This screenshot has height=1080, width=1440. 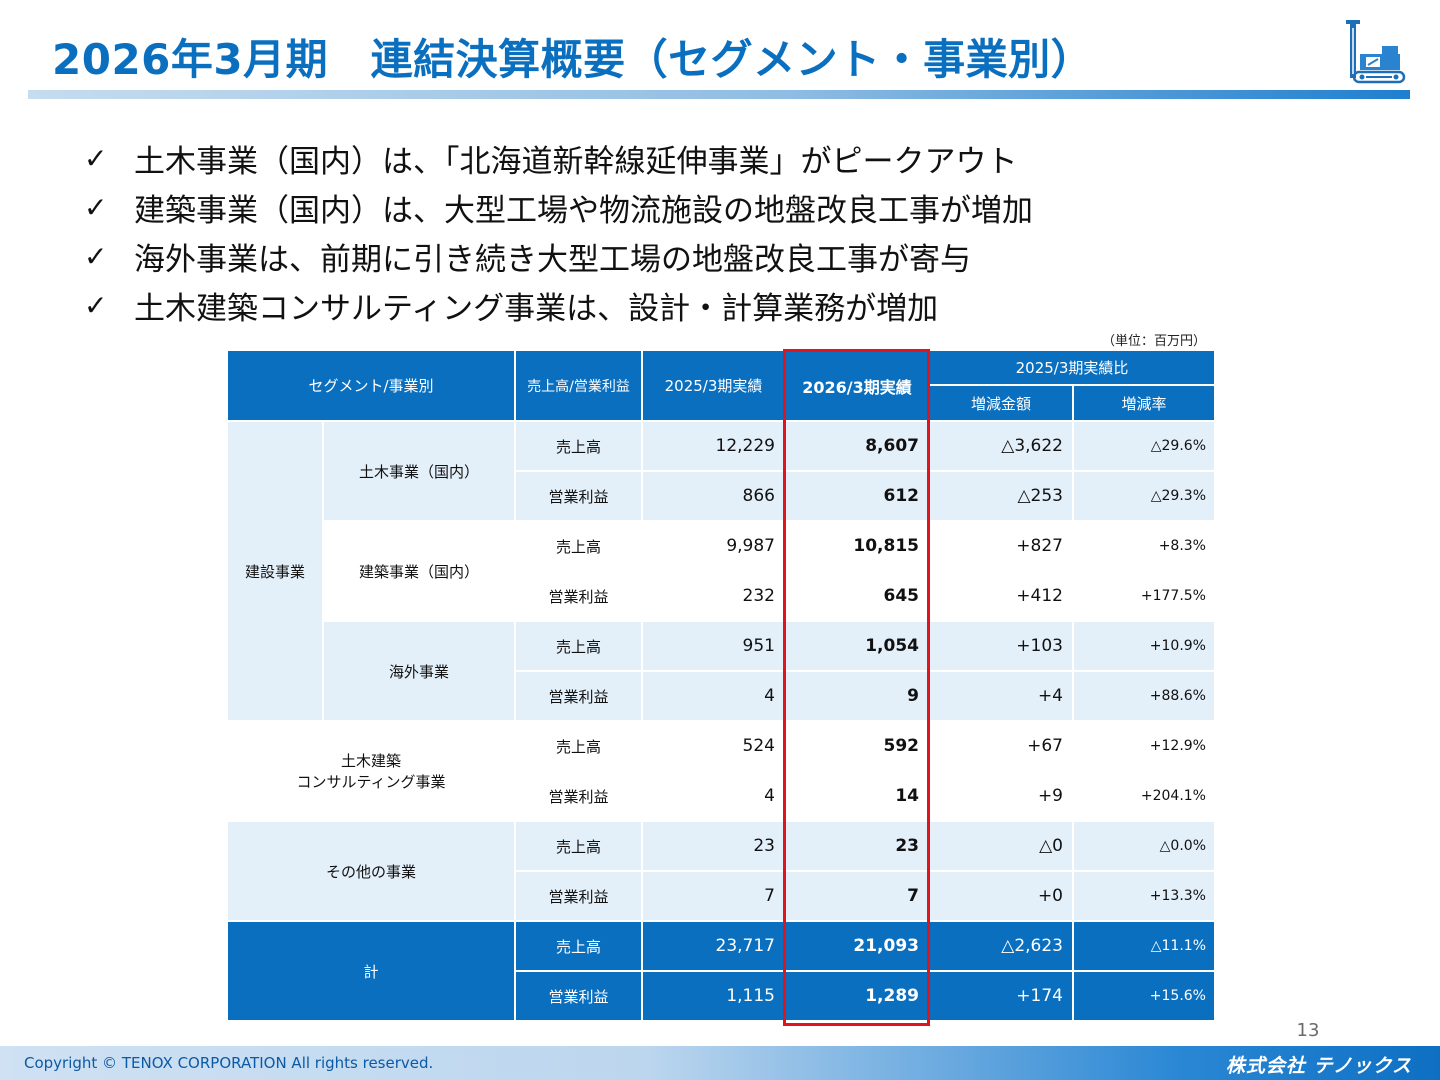 What do you see at coordinates (857, 796) in the screenshot?
I see `cell-fy2026: 14` at bounding box center [857, 796].